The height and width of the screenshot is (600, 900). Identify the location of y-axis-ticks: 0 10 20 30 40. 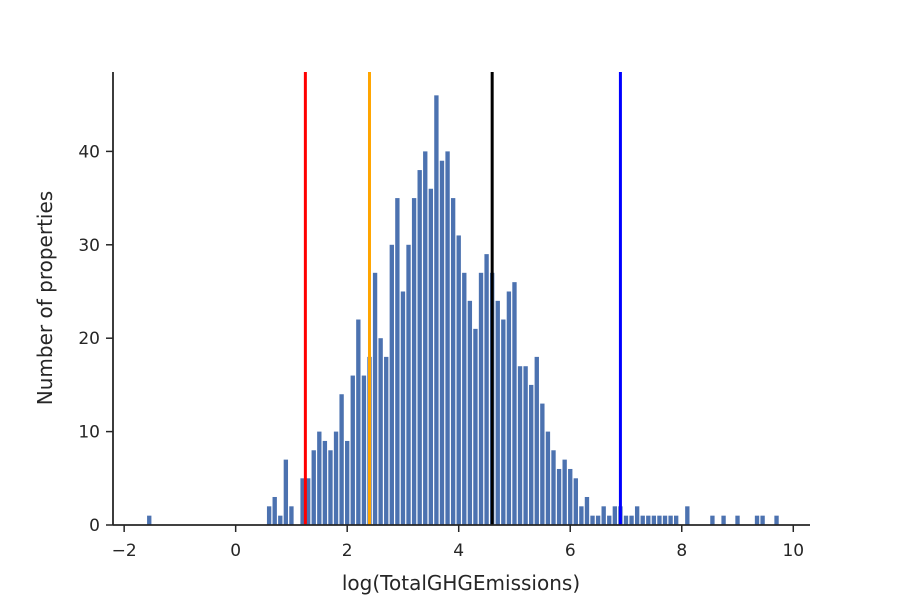
(95, 339).